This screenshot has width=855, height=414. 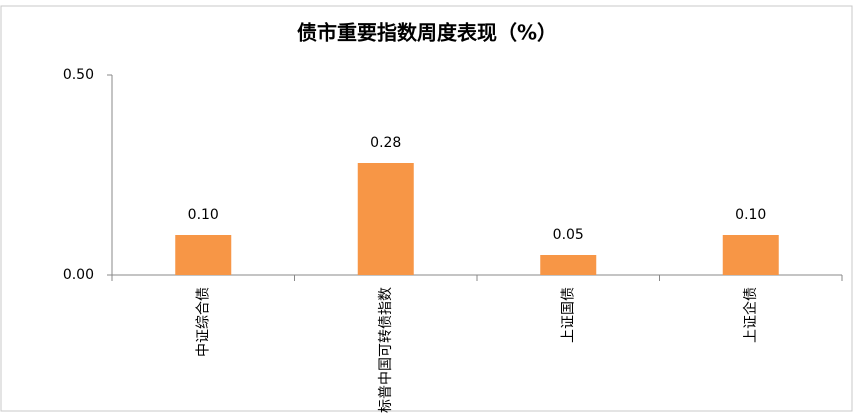 What do you see at coordinates (386, 350) in the screenshot?
I see `x-tick-label: 标普中国可转债指数` at bounding box center [386, 350].